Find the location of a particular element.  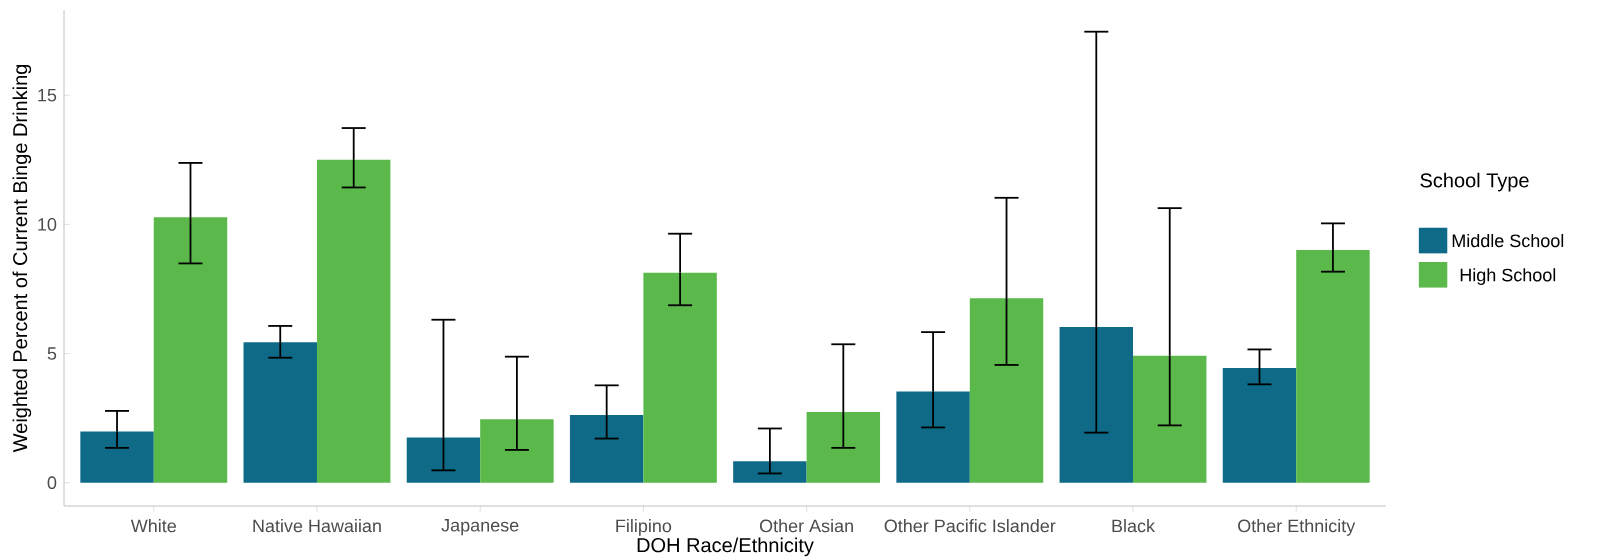

x-tick-label: Japanese is located at coordinates (480, 527).